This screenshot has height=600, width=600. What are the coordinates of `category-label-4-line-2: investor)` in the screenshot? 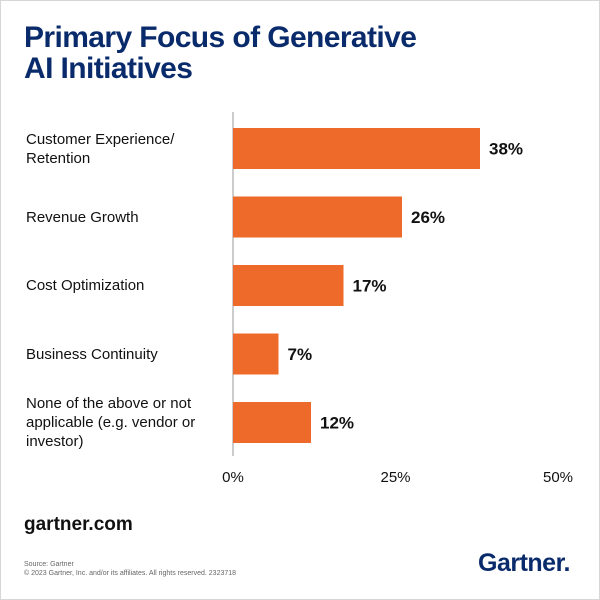 It's located at (55, 441).